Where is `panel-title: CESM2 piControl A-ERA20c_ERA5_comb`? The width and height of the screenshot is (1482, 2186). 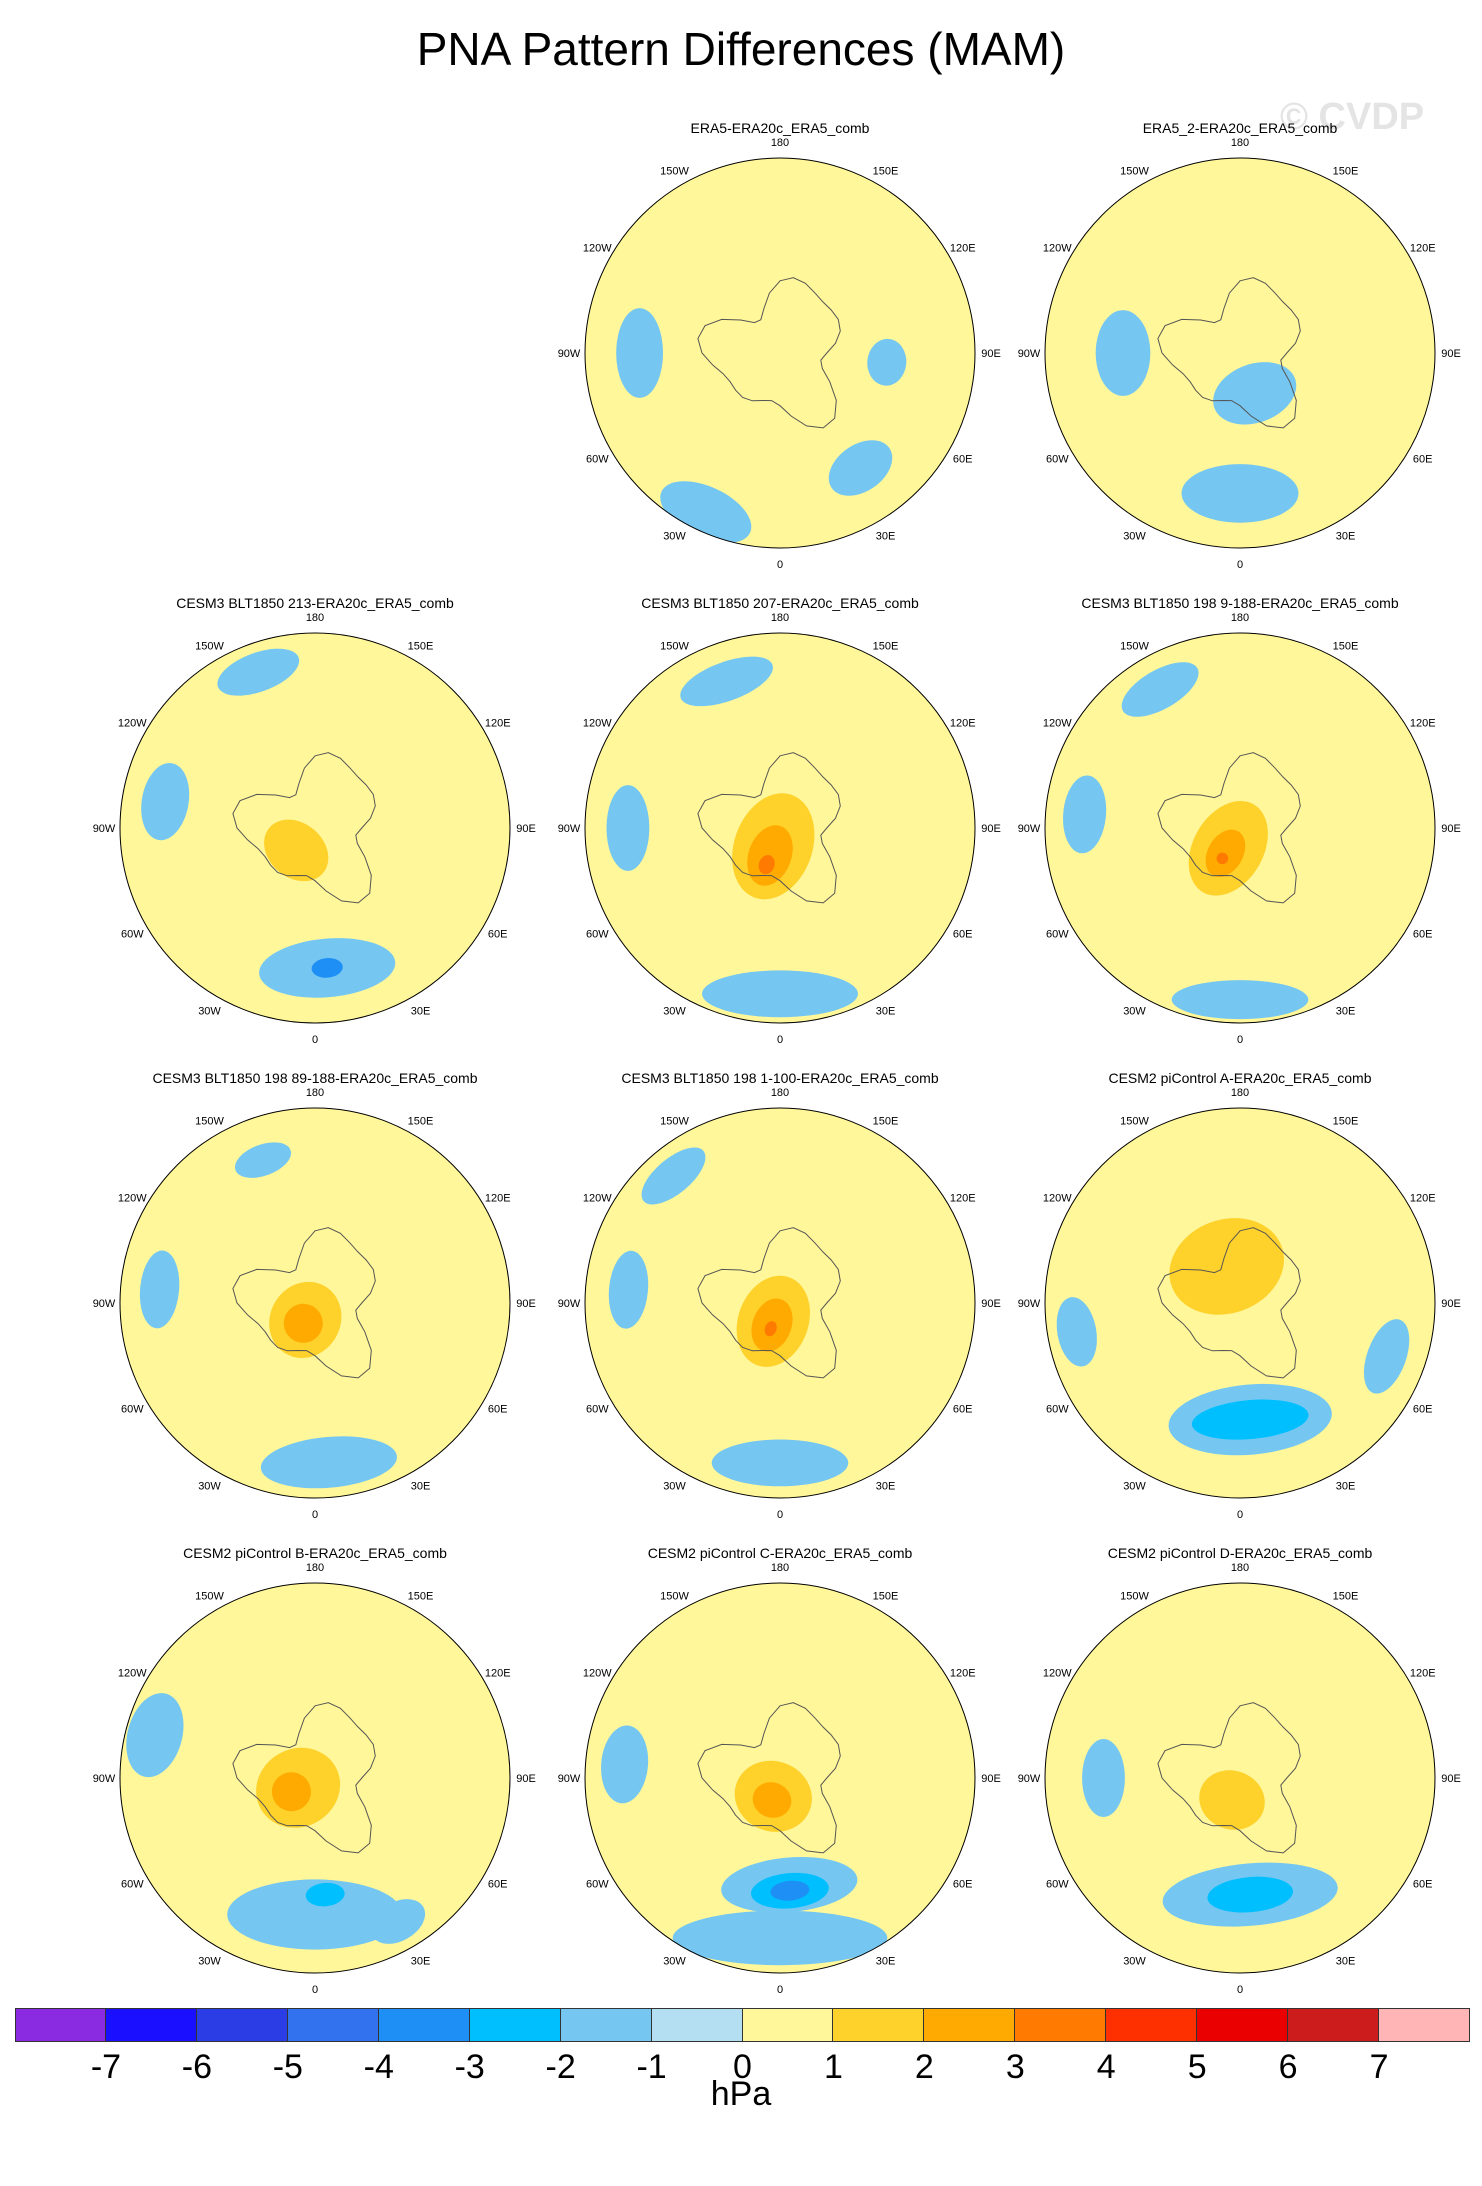 panel-title: CESM2 piControl A-ERA20c_ERA5_comb is located at coordinates (1240, 1078).